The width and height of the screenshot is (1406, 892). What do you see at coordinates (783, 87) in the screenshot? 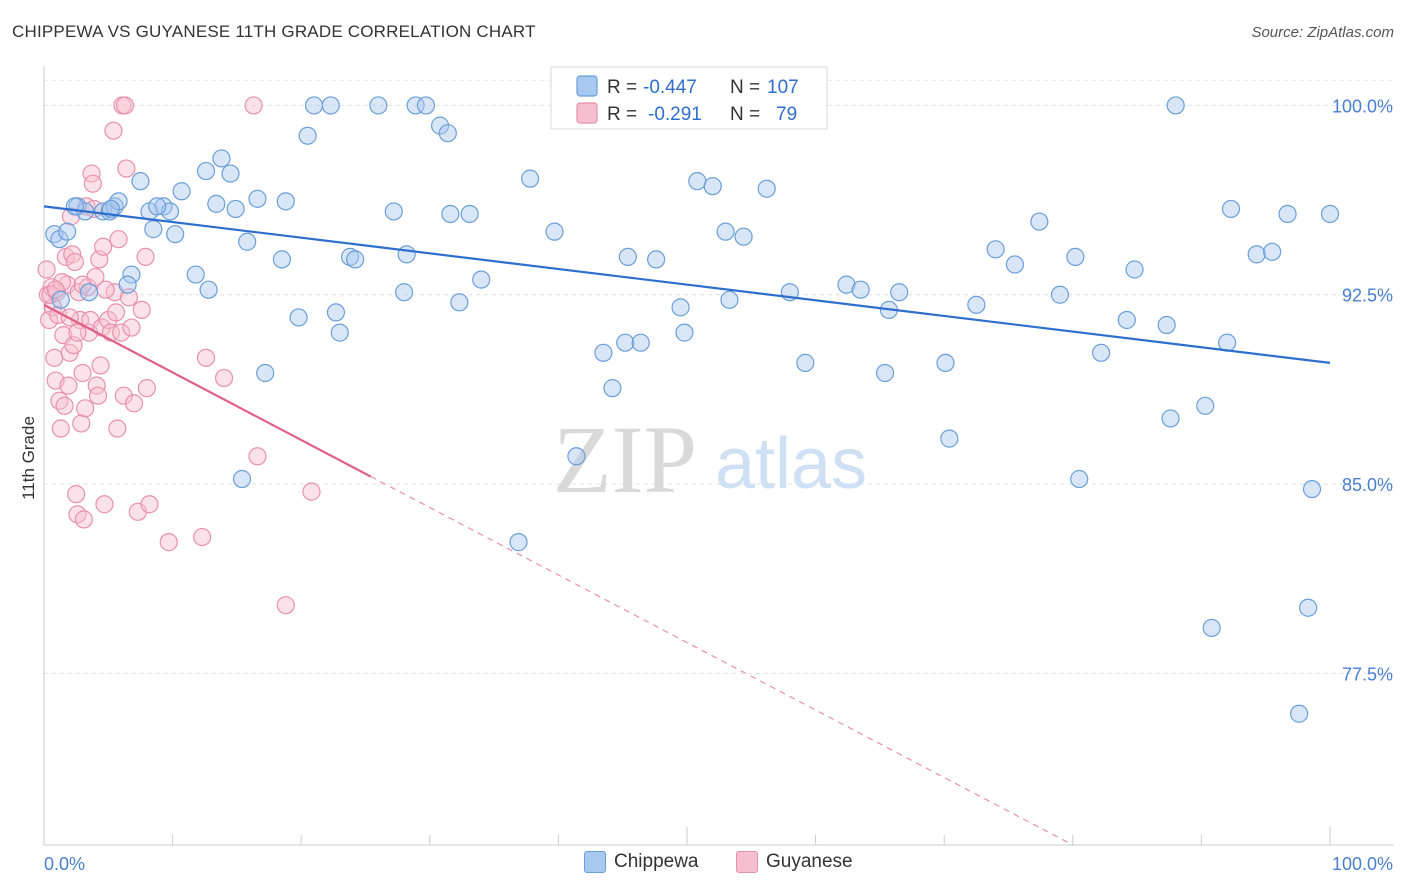
I see `legend-n-value-chippewa: 107` at bounding box center [783, 87].